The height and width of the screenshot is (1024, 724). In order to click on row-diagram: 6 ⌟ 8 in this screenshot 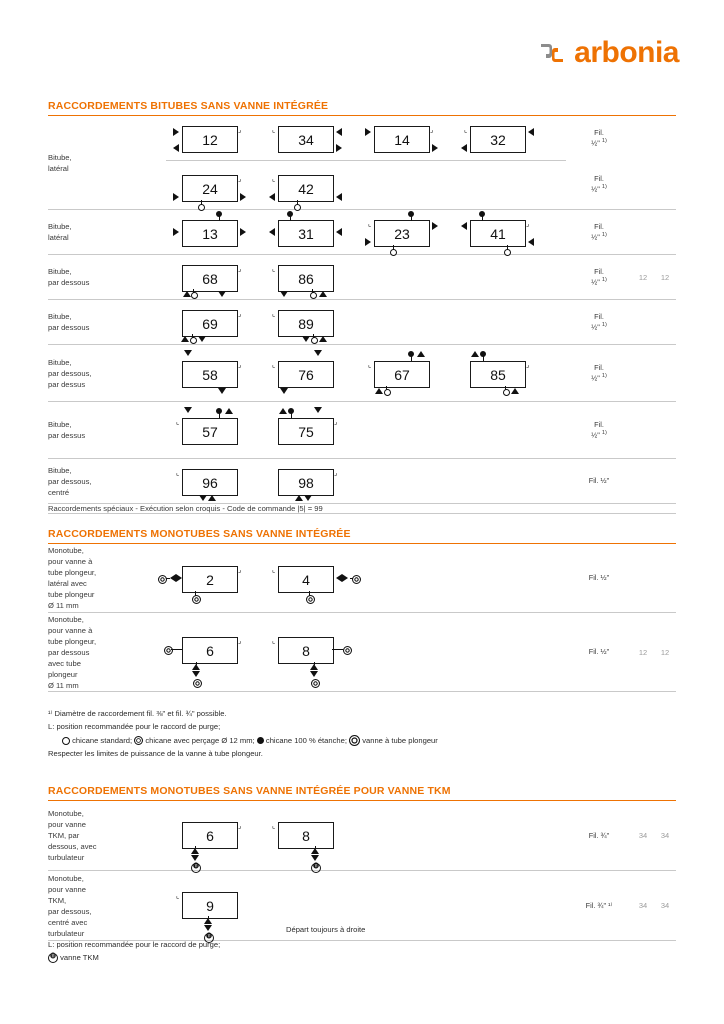, I will do `click(365, 652)`.